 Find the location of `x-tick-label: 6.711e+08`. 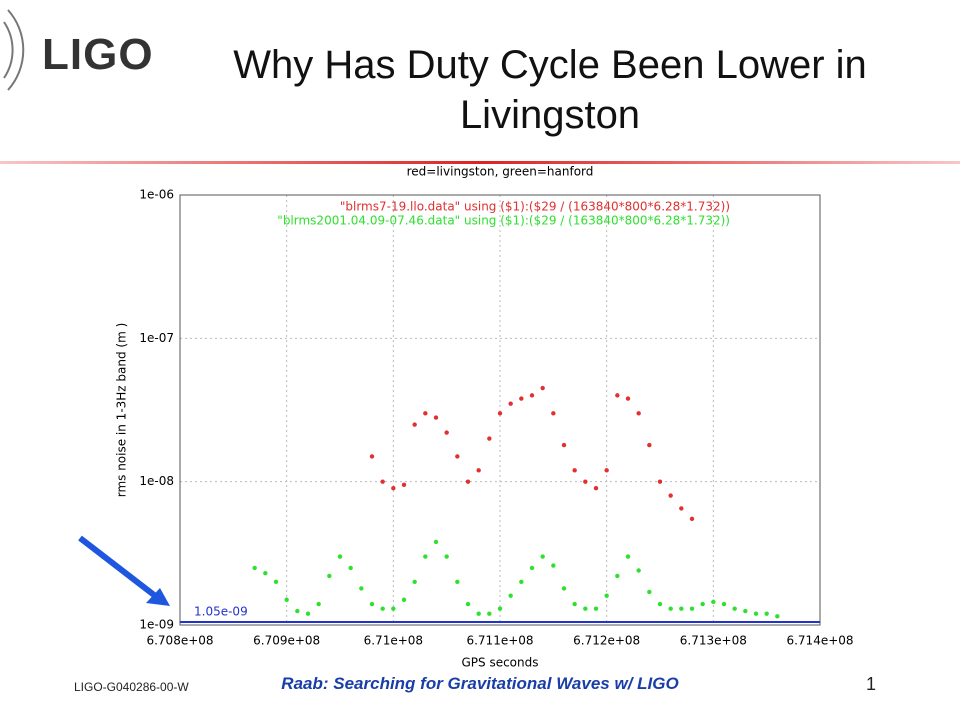

x-tick-label: 6.711e+08 is located at coordinates (499, 641).